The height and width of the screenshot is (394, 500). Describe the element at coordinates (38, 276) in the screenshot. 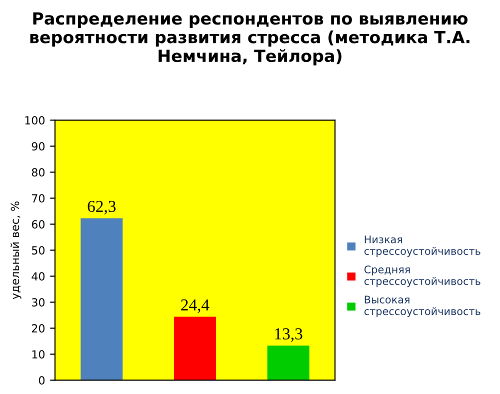

I see `y-tick-label: 40` at that location.